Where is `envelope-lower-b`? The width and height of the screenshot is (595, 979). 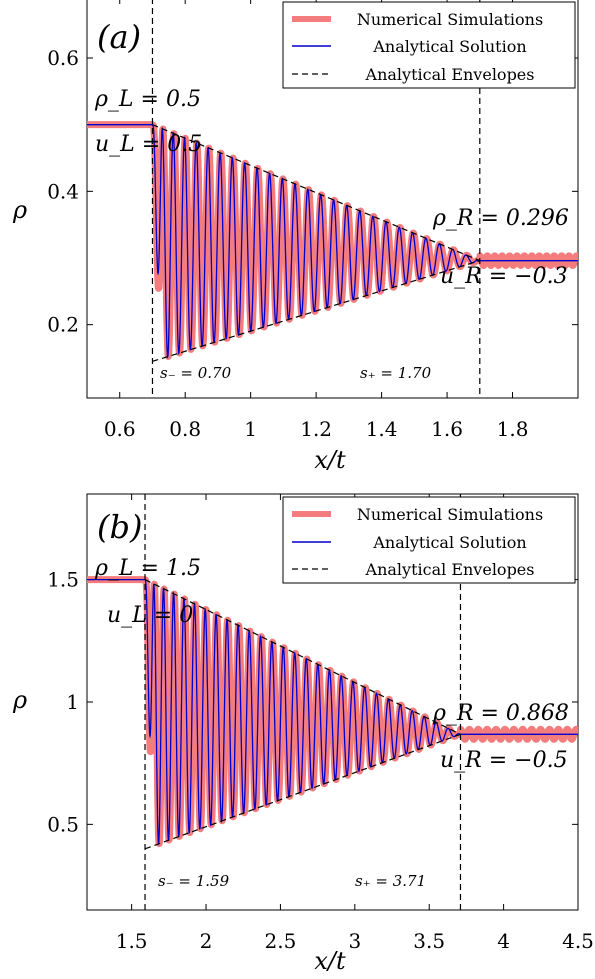
envelope-lower-b is located at coordinates (302, 791).